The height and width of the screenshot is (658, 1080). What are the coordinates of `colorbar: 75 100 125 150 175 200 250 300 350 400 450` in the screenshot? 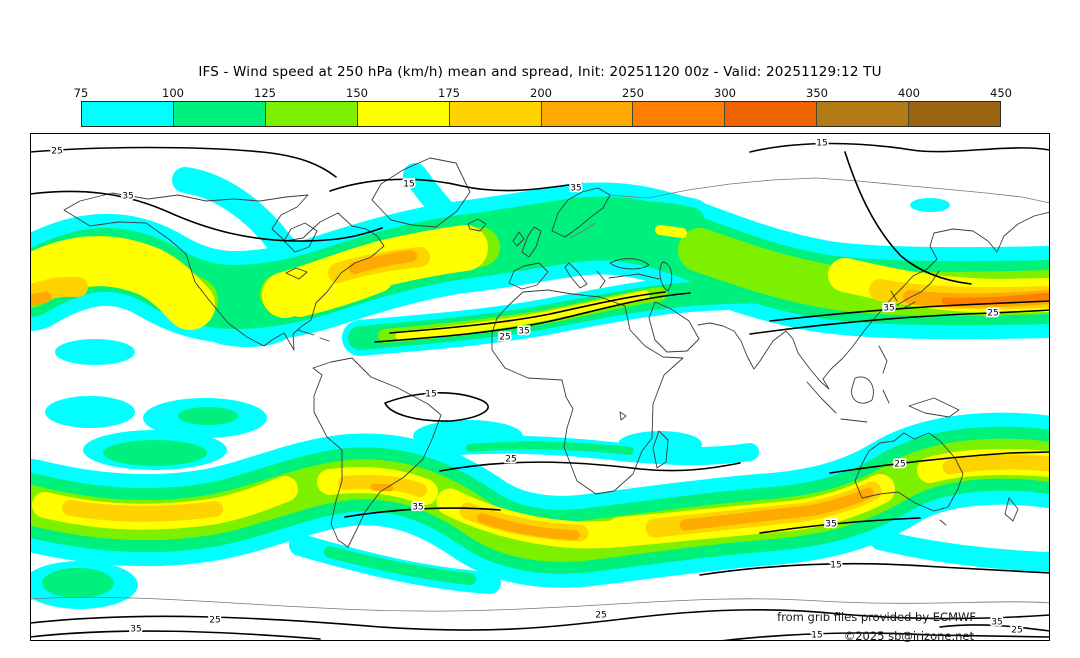 It's located at (543, 107).